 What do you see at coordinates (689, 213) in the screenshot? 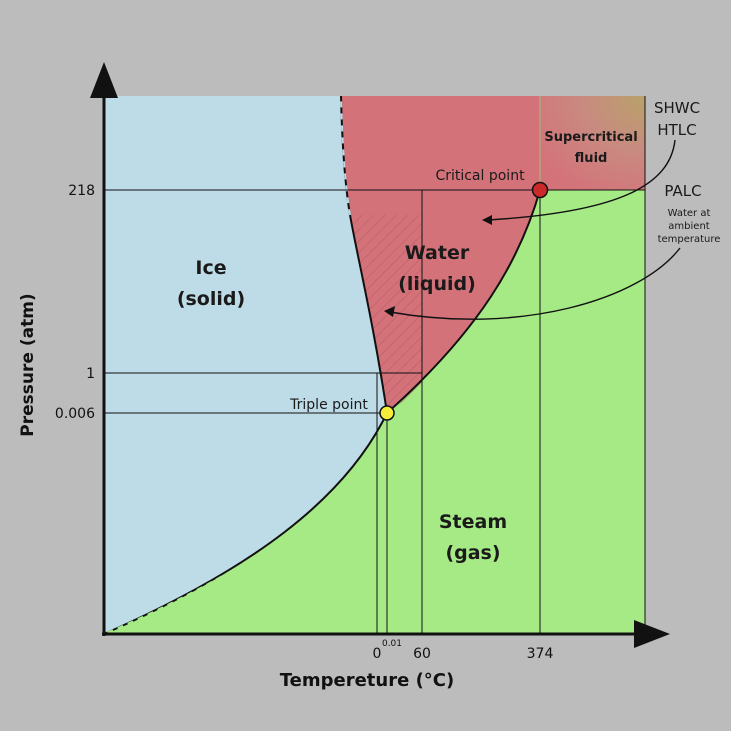
I see `ambient-label-line1: Water at` at bounding box center [689, 213].